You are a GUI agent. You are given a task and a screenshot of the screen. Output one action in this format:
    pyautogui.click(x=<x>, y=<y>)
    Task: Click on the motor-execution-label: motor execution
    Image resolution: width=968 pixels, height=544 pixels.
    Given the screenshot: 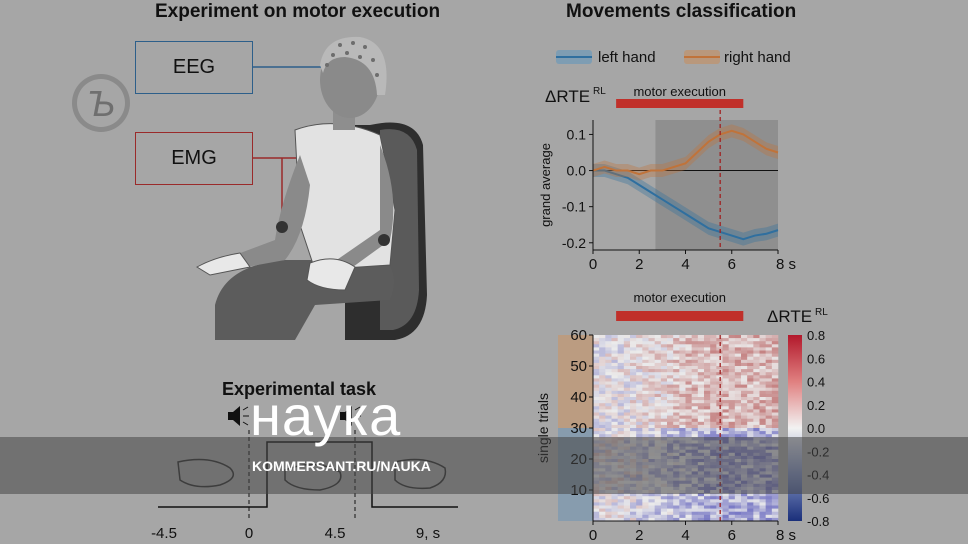 What is the action you would take?
    pyautogui.click(x=679, y=297)
    